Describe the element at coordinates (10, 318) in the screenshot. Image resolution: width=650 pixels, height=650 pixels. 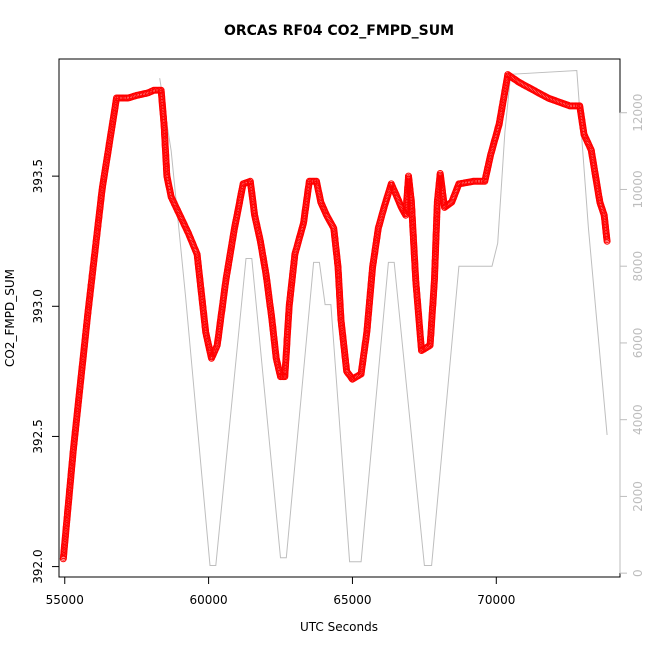
I see `y-axis-label: CO2_FMPD_SUM` at that location.